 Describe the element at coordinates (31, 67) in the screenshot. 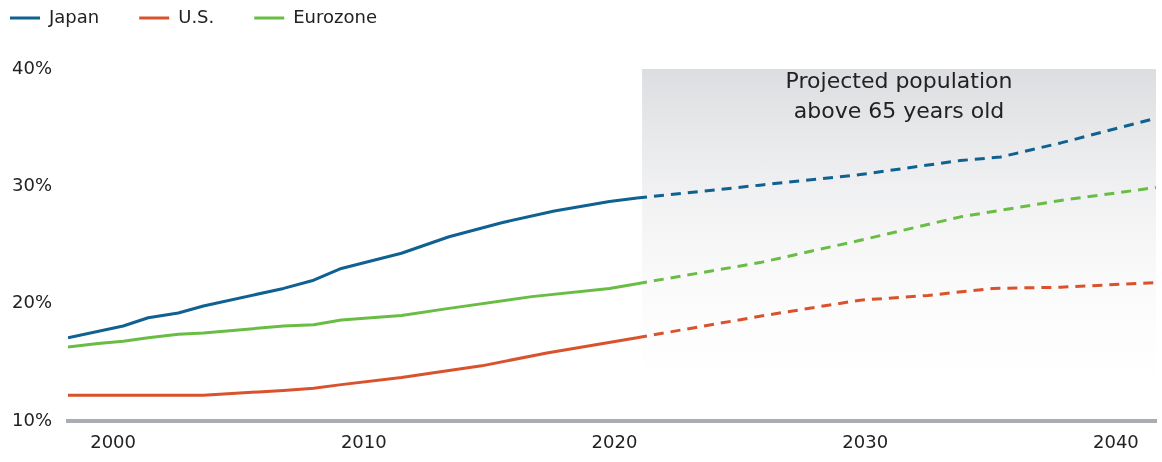

I see `y-tick-label: 40%` at that location.